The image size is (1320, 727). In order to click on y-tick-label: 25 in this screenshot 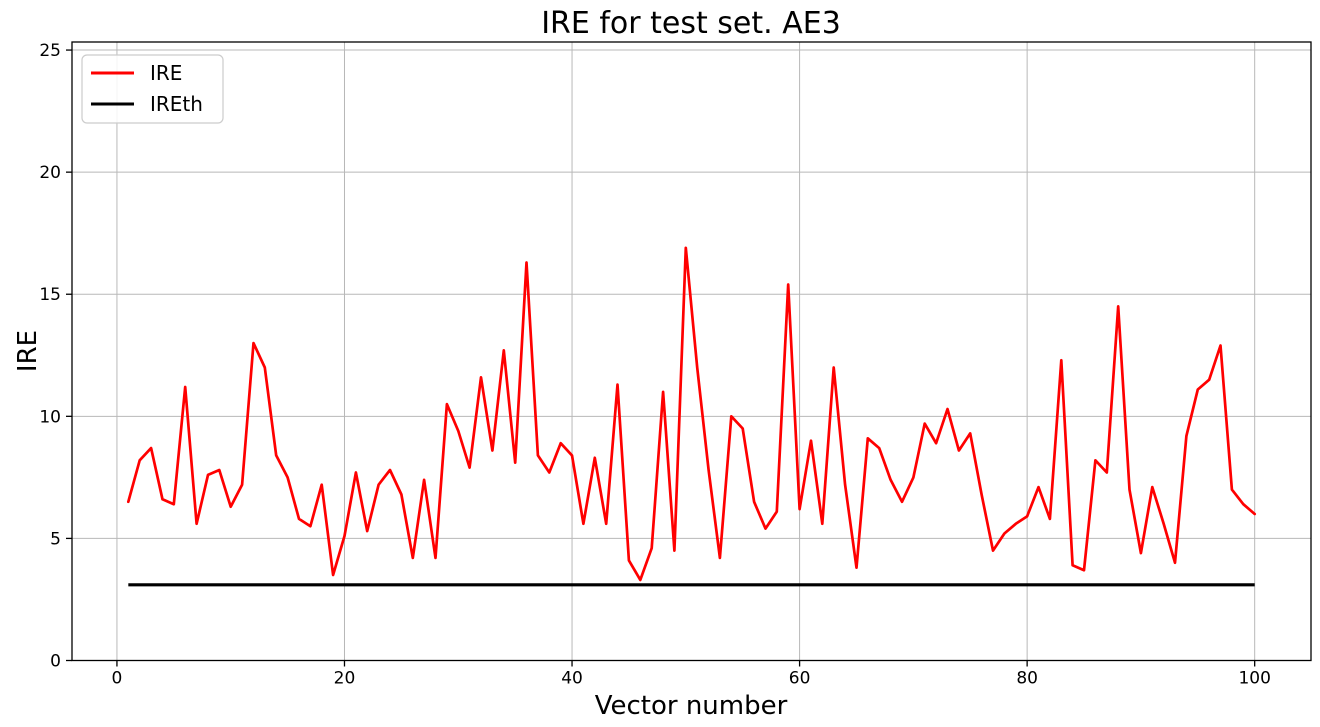, I will do `click(50, 51)`.